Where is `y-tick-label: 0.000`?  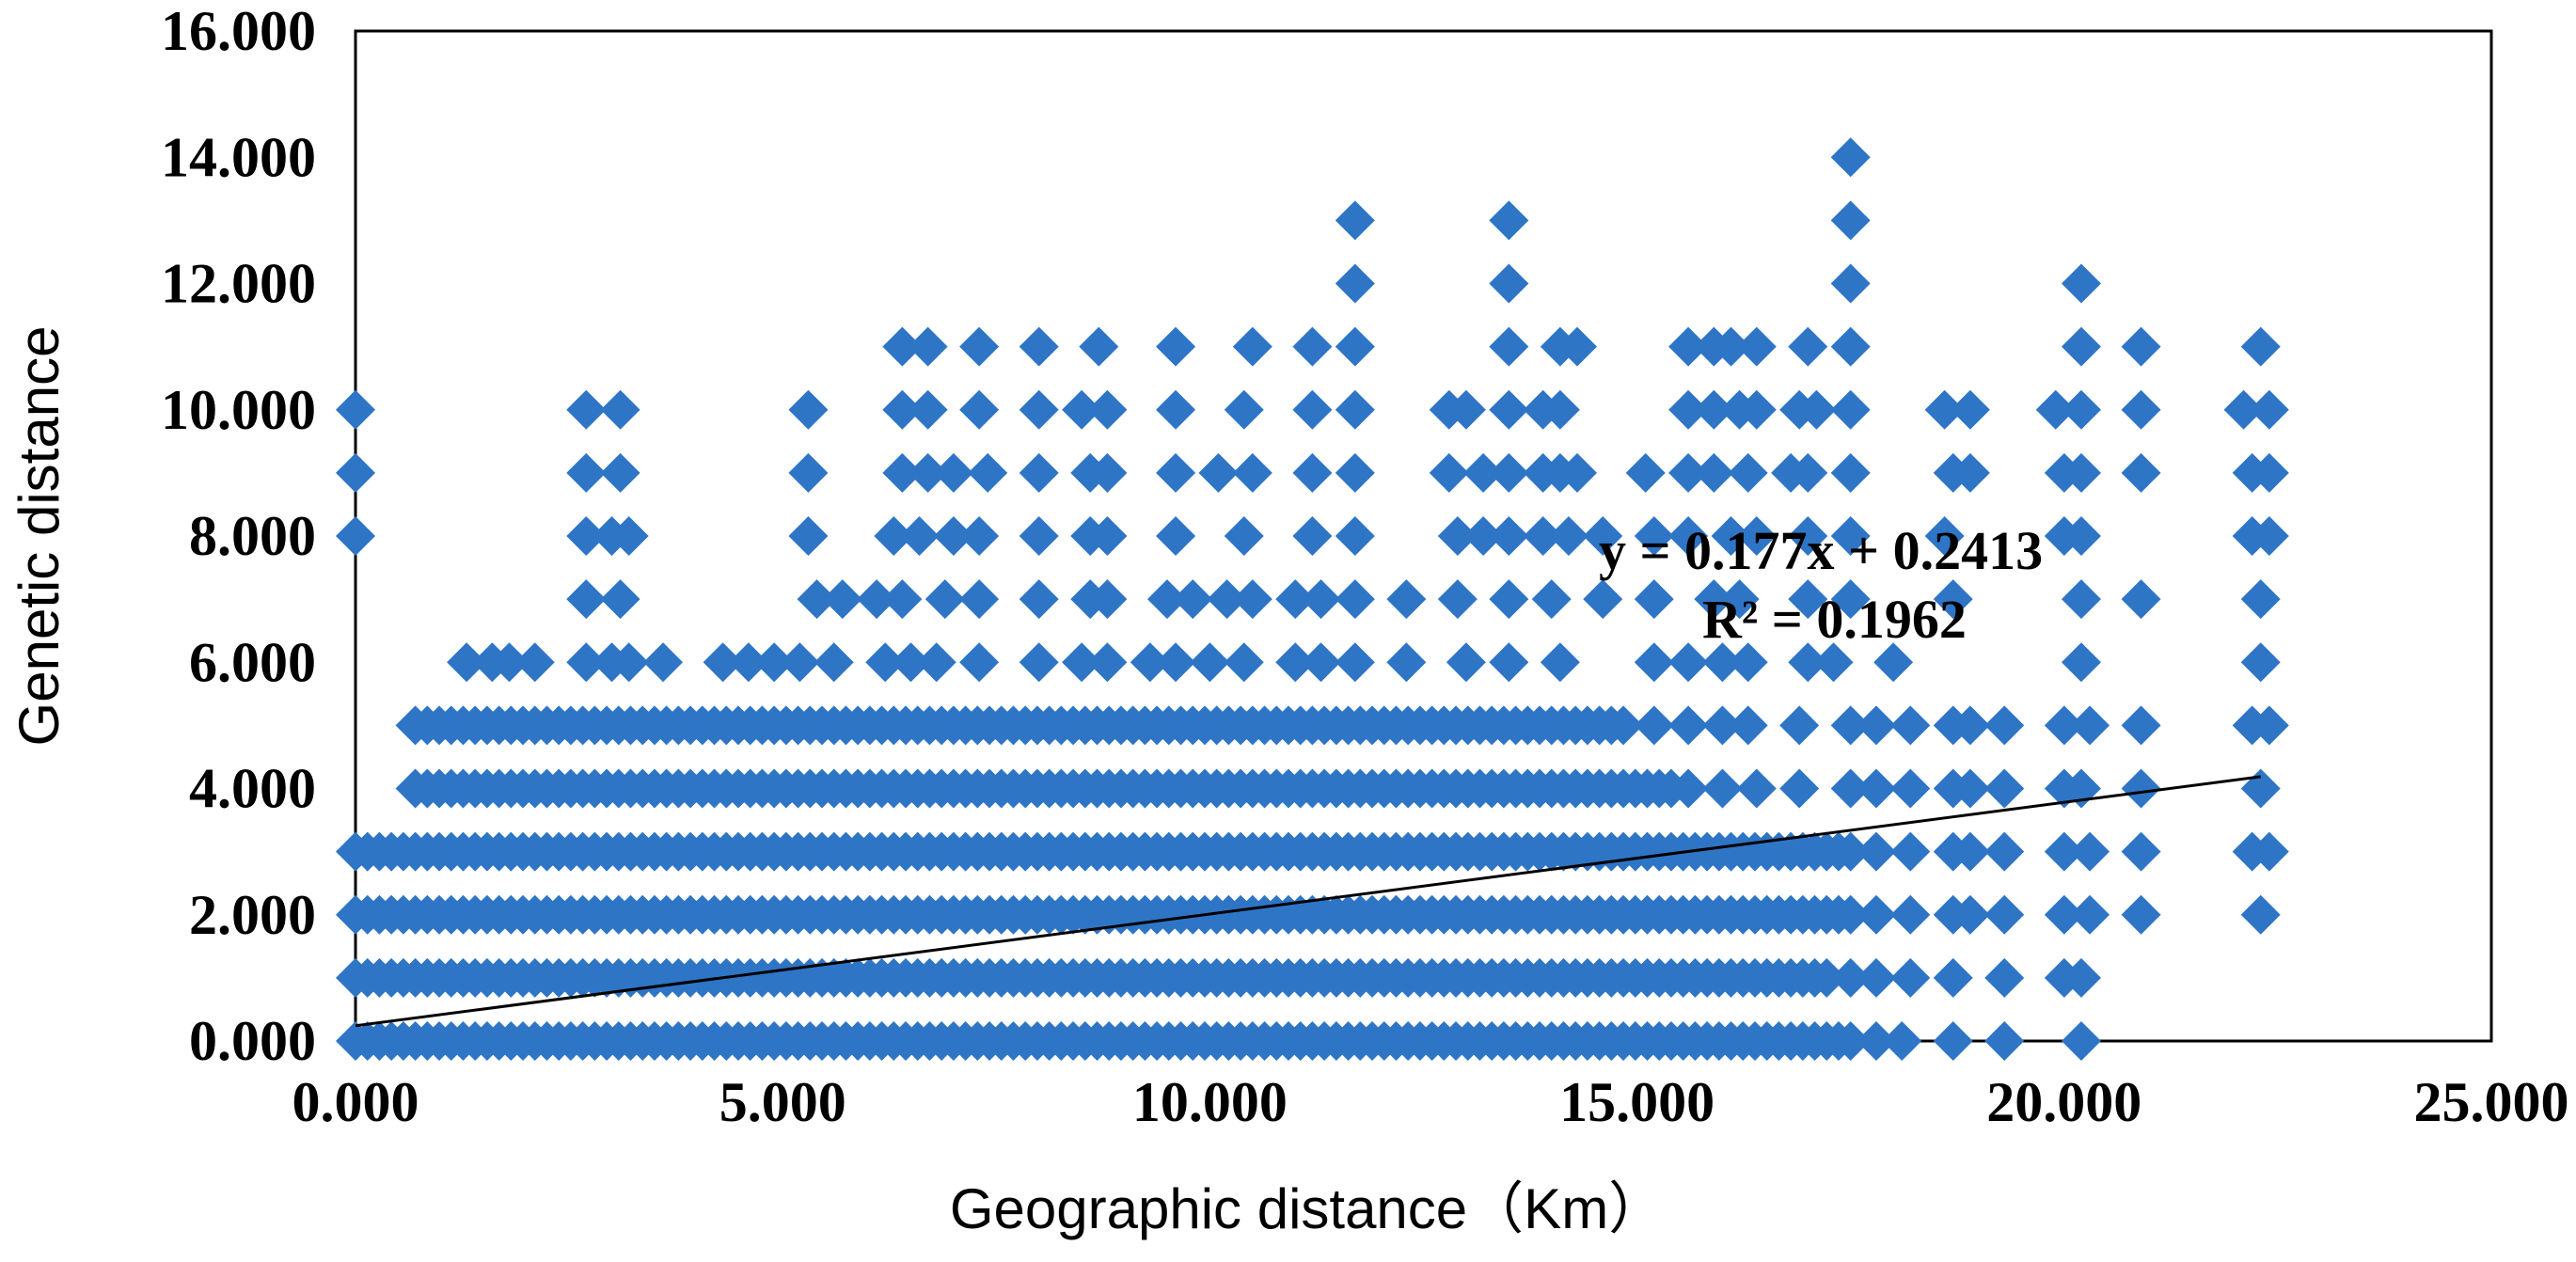
y-tick-label: 0.000 is located at coordinates (252, 1041).